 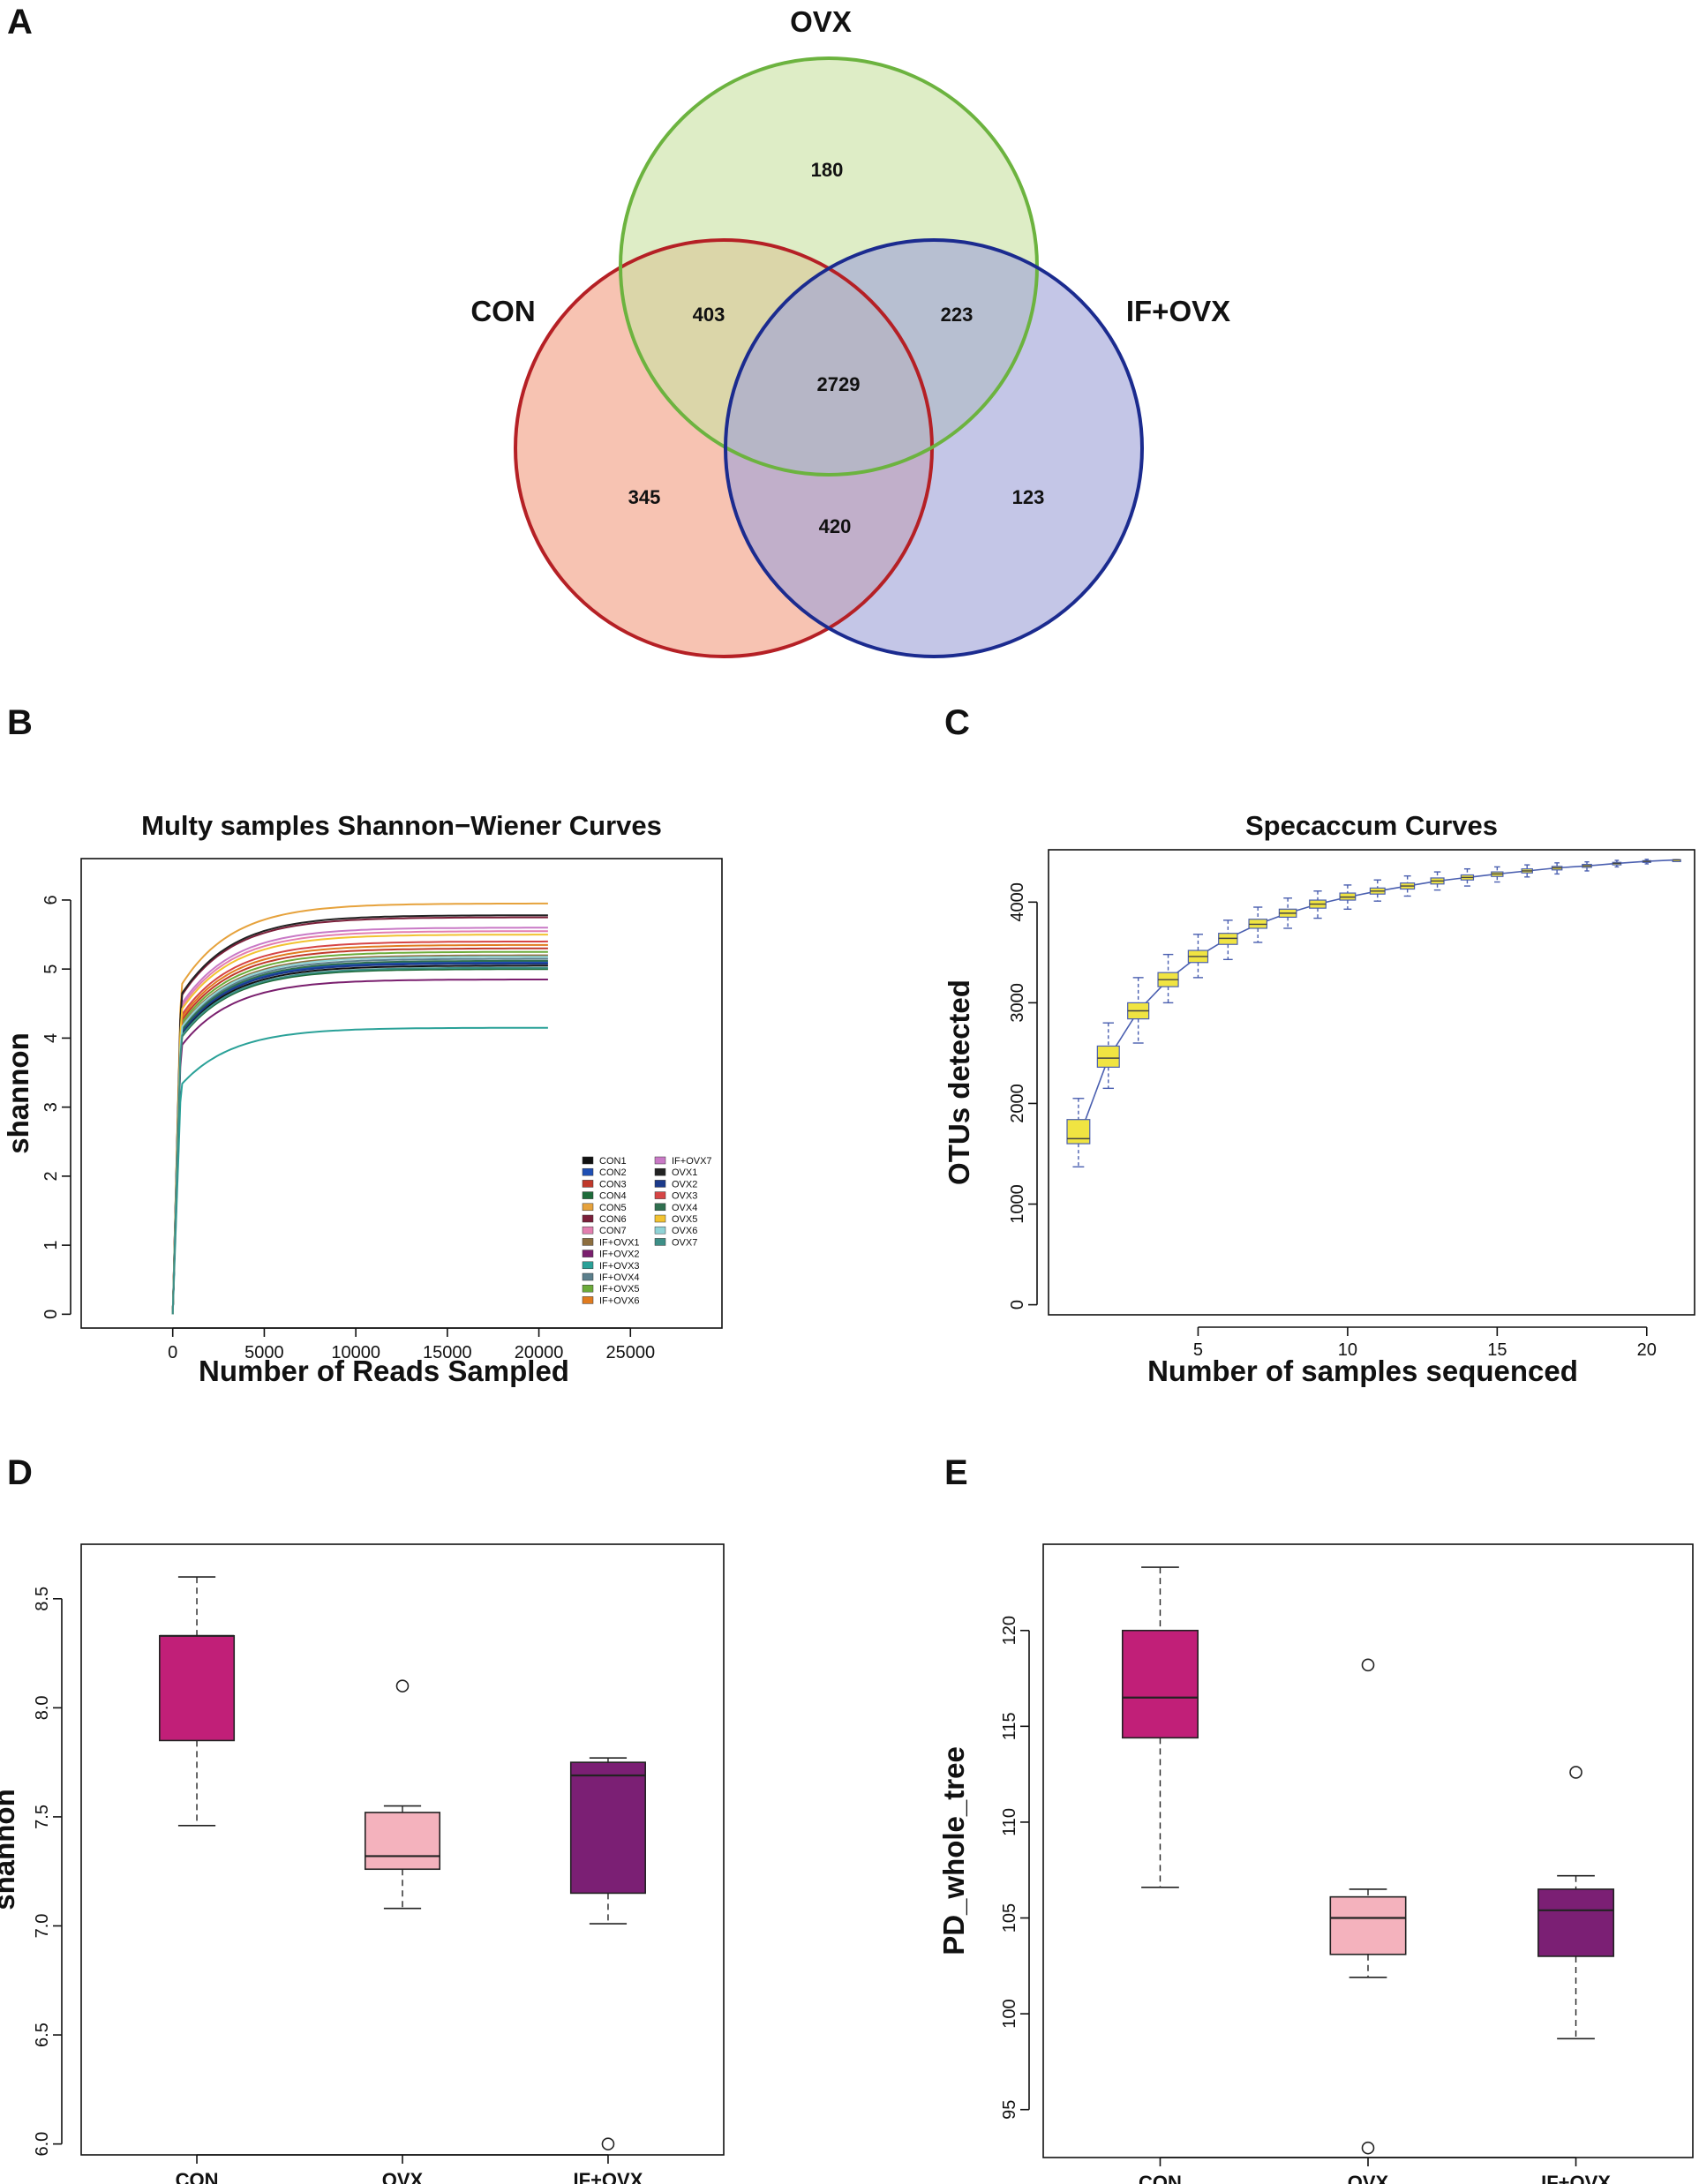 I want to click on series-line-IF+OVX4, so click(x=359, y=1136).